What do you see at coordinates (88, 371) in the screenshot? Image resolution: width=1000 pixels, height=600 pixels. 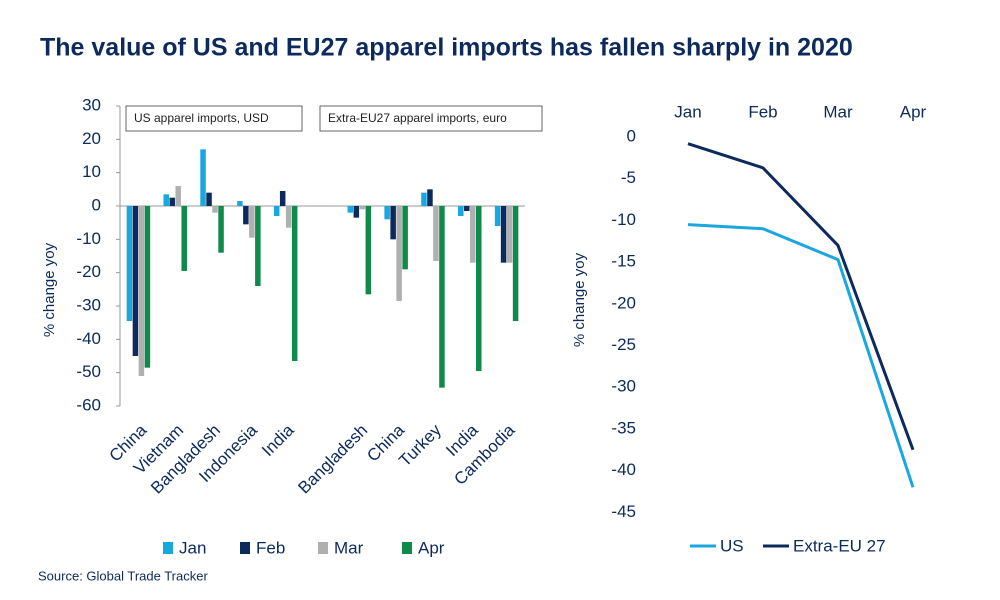 I see `y-tick-label: -50` at bounding box center [88, 371].